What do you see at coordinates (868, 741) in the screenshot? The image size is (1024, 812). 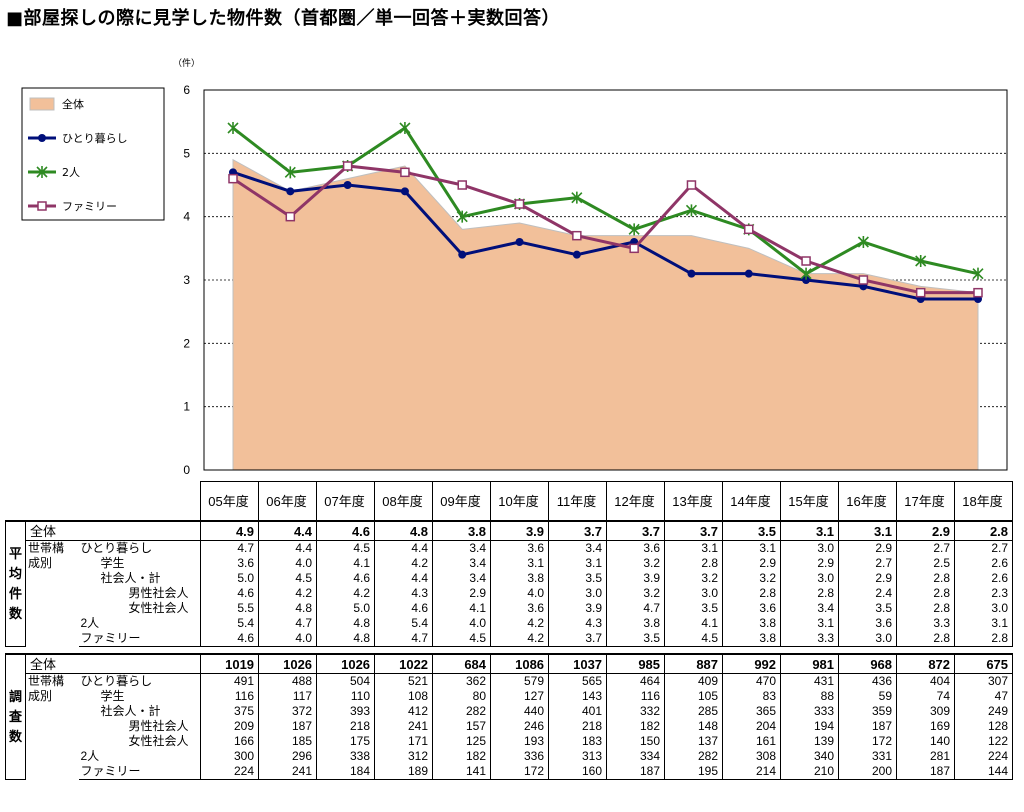 I see `value-cell: 172` at bounding box center [868, 741].